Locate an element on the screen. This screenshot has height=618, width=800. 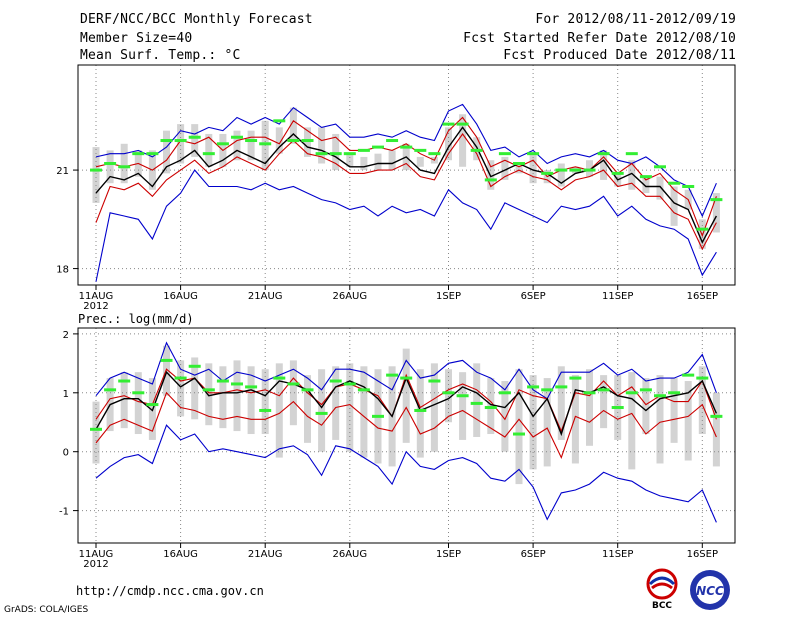
forecast-period: For 2012/08/11-2012/09/19 is located at coordinates (635, 19).